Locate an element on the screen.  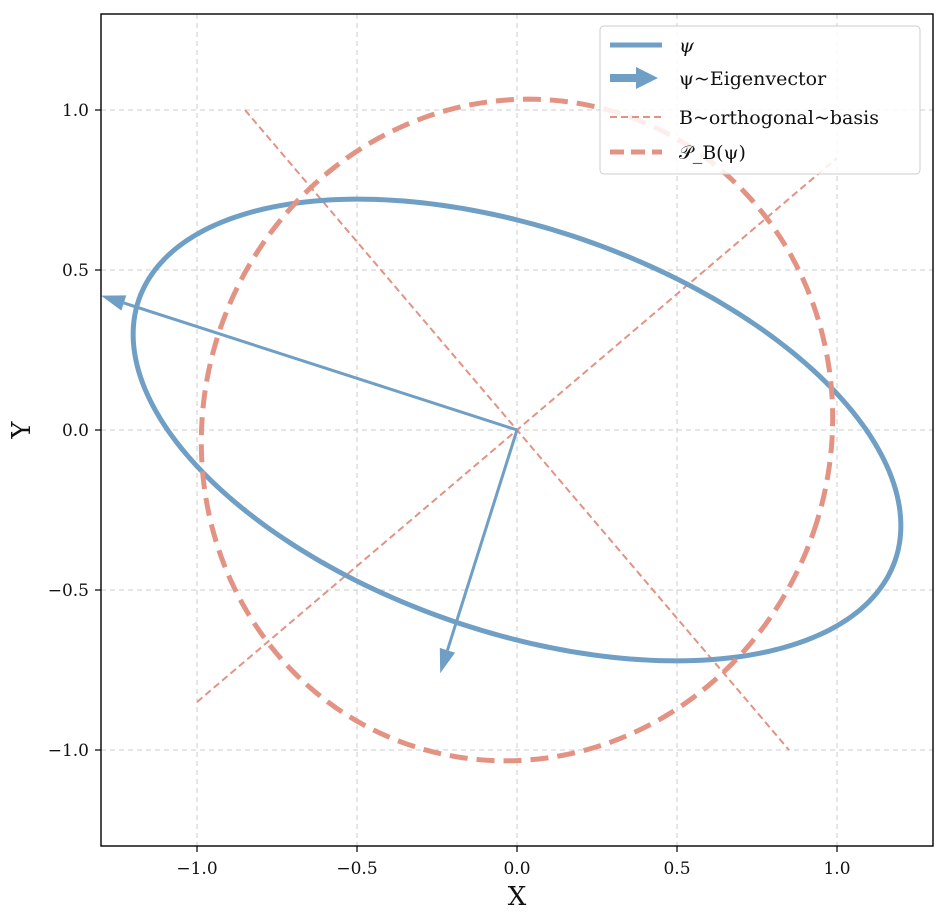
y-axis-label: Y is located at coordinates (22, 430).